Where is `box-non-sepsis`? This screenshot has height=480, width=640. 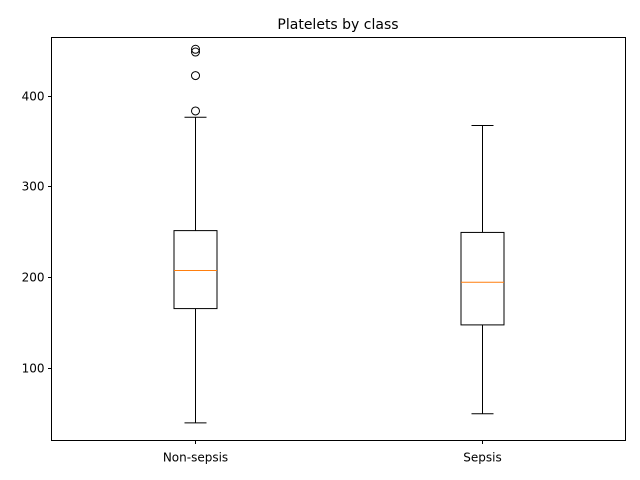
box-non-sepsis is located at coordinates (195, 234).